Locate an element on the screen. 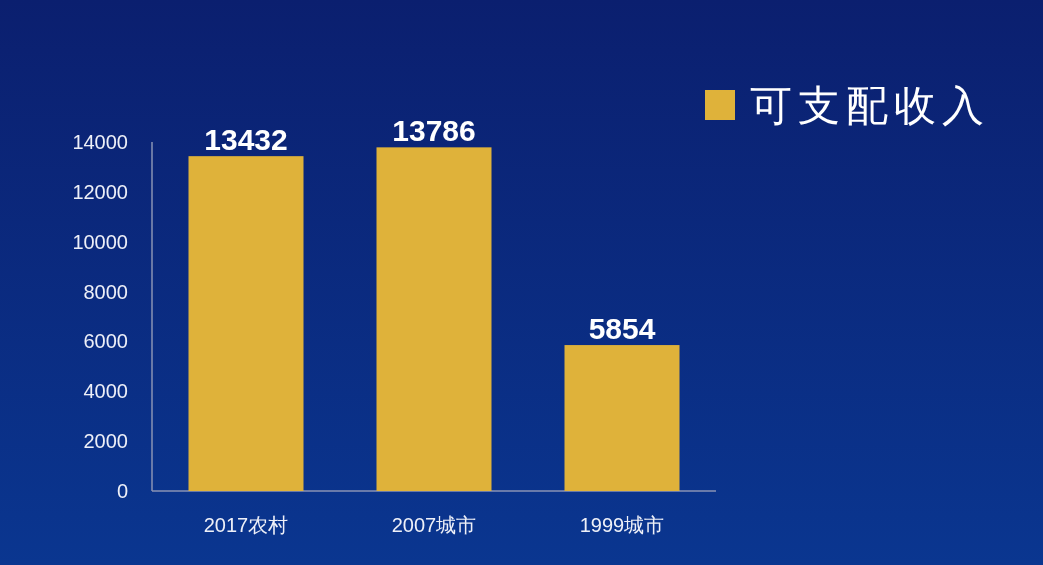 The height and width of the screenshot is (565, 1043). y-tick-label: 12000 is located at coordinates (100, 191).